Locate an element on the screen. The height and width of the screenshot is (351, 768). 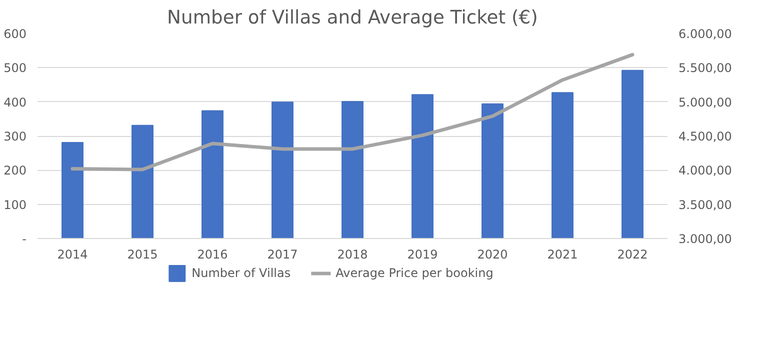
y2-tick-label: 4.000,00 is located at coordinates (705, 171).